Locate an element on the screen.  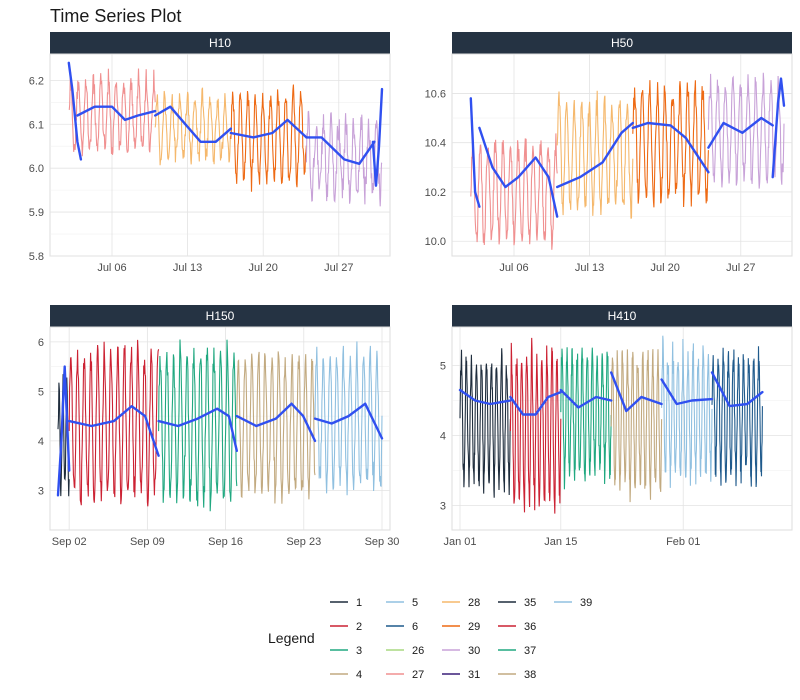
panel-strip-label: H410 is located at coordinates (622, 316).